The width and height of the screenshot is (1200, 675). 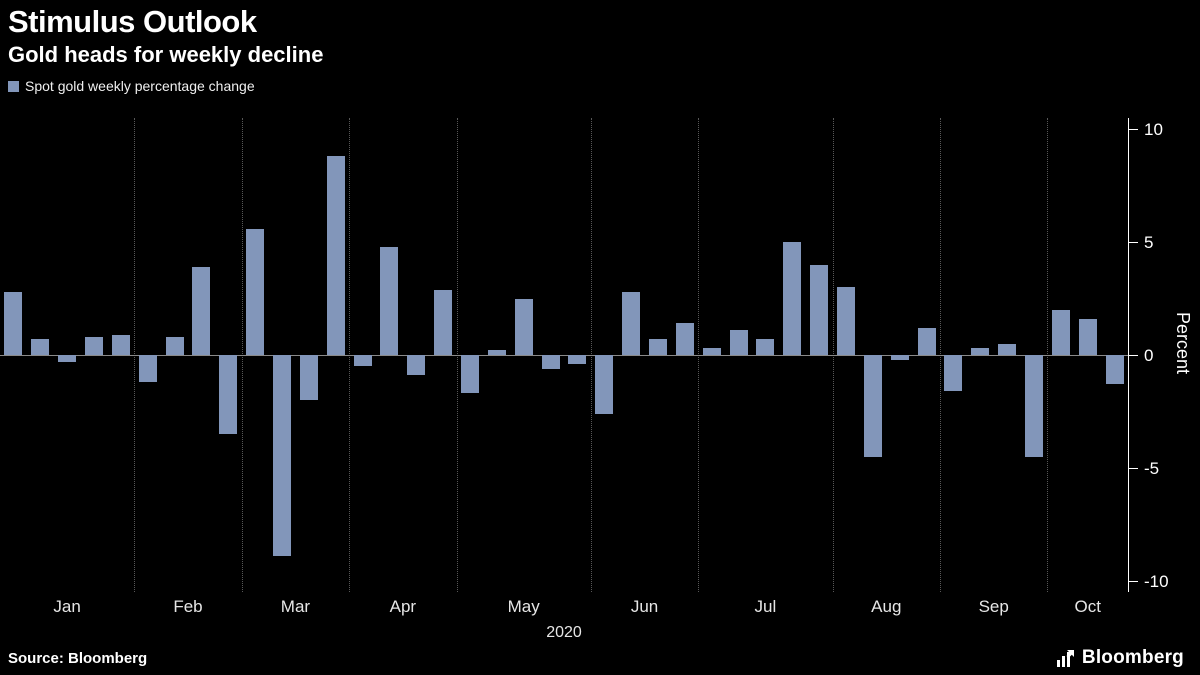 What do you see at coordinates (1156, 581) in the screenshot?
I see `y-axis-tick-label: -10` at bounding box center [1156, 581].